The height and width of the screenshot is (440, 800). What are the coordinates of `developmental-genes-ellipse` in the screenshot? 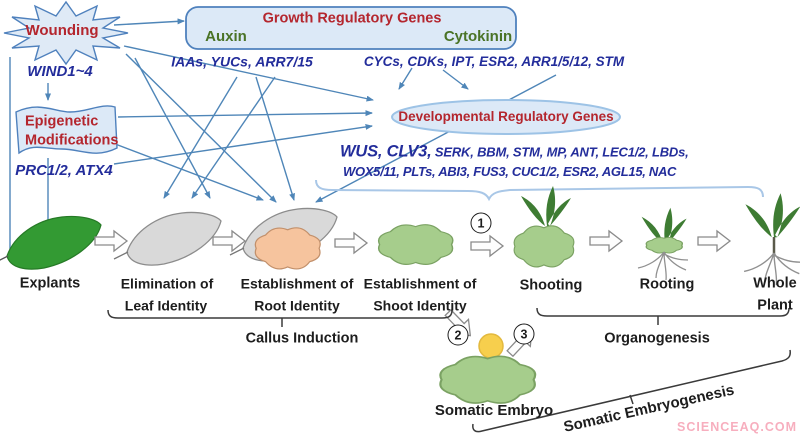 It's located at (506, 117).